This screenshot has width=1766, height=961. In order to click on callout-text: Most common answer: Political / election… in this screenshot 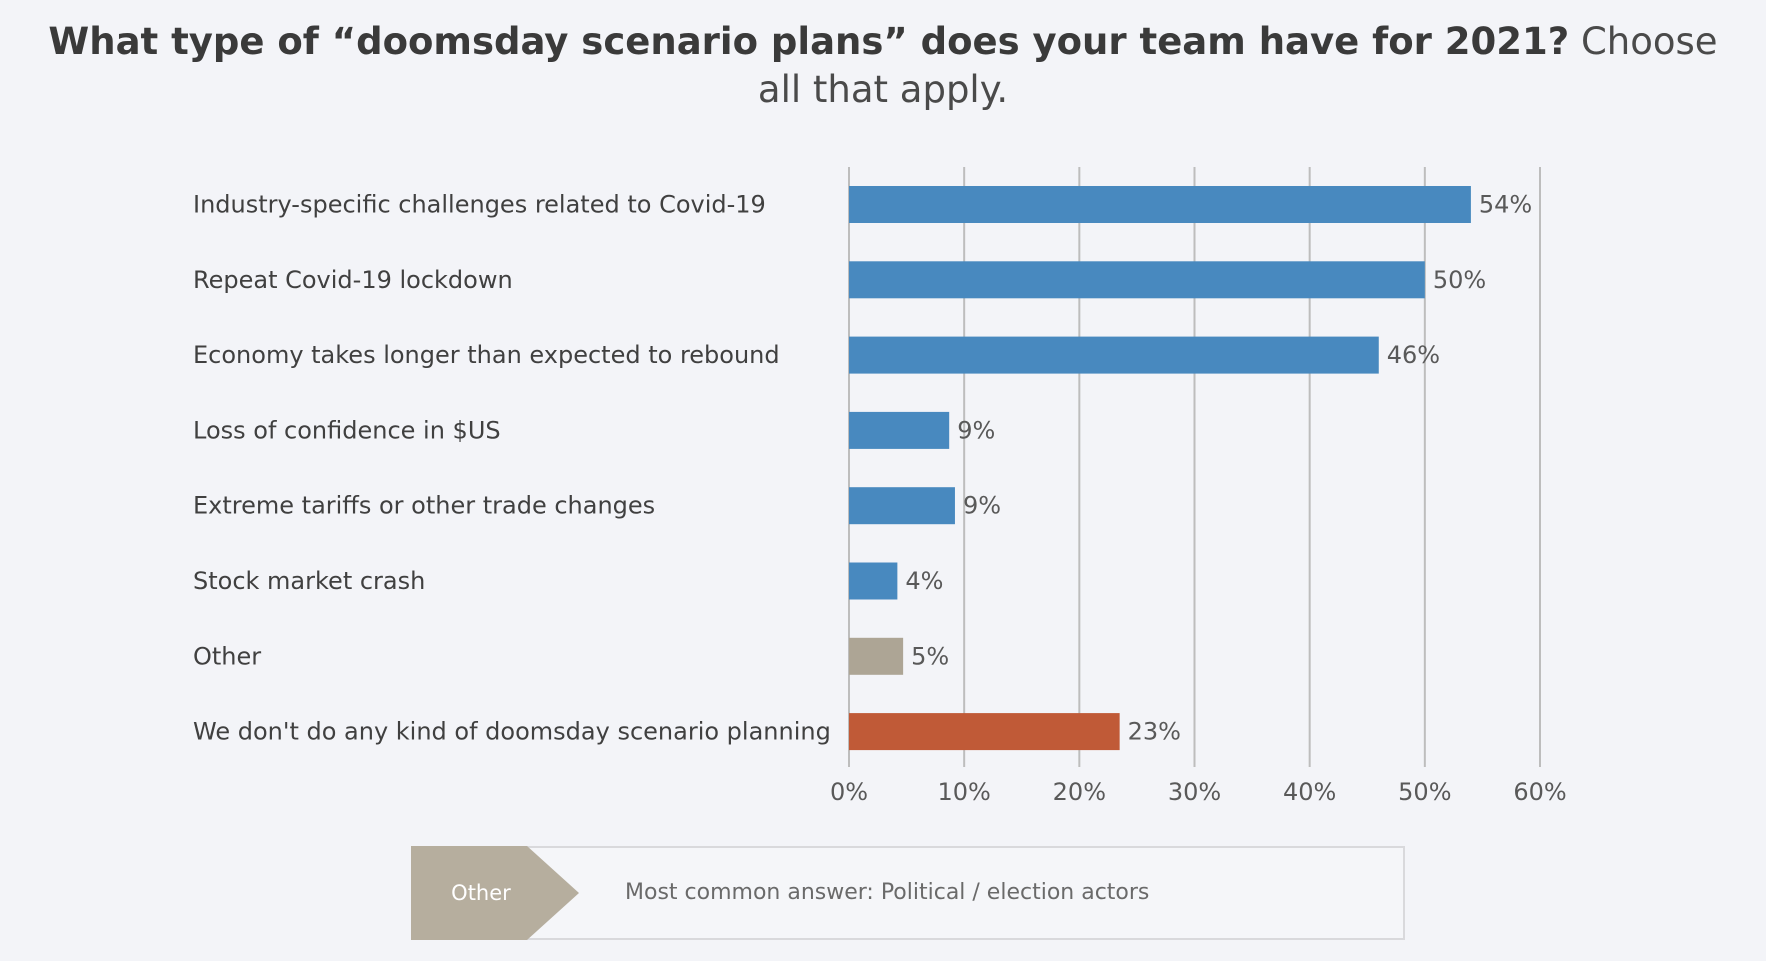, I will do `click(887, 892)`.